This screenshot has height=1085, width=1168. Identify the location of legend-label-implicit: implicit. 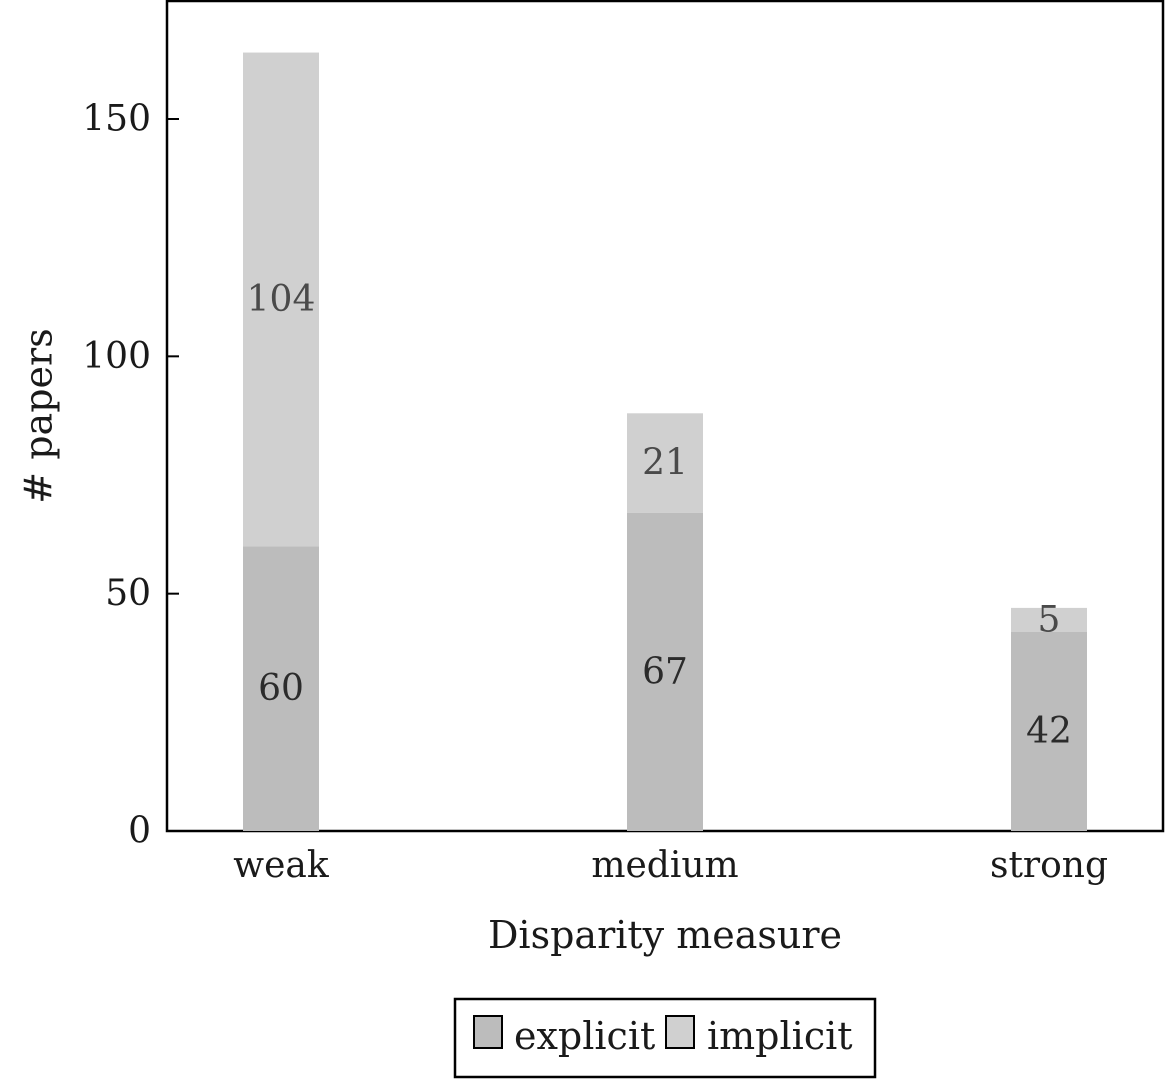
(780, 1036).